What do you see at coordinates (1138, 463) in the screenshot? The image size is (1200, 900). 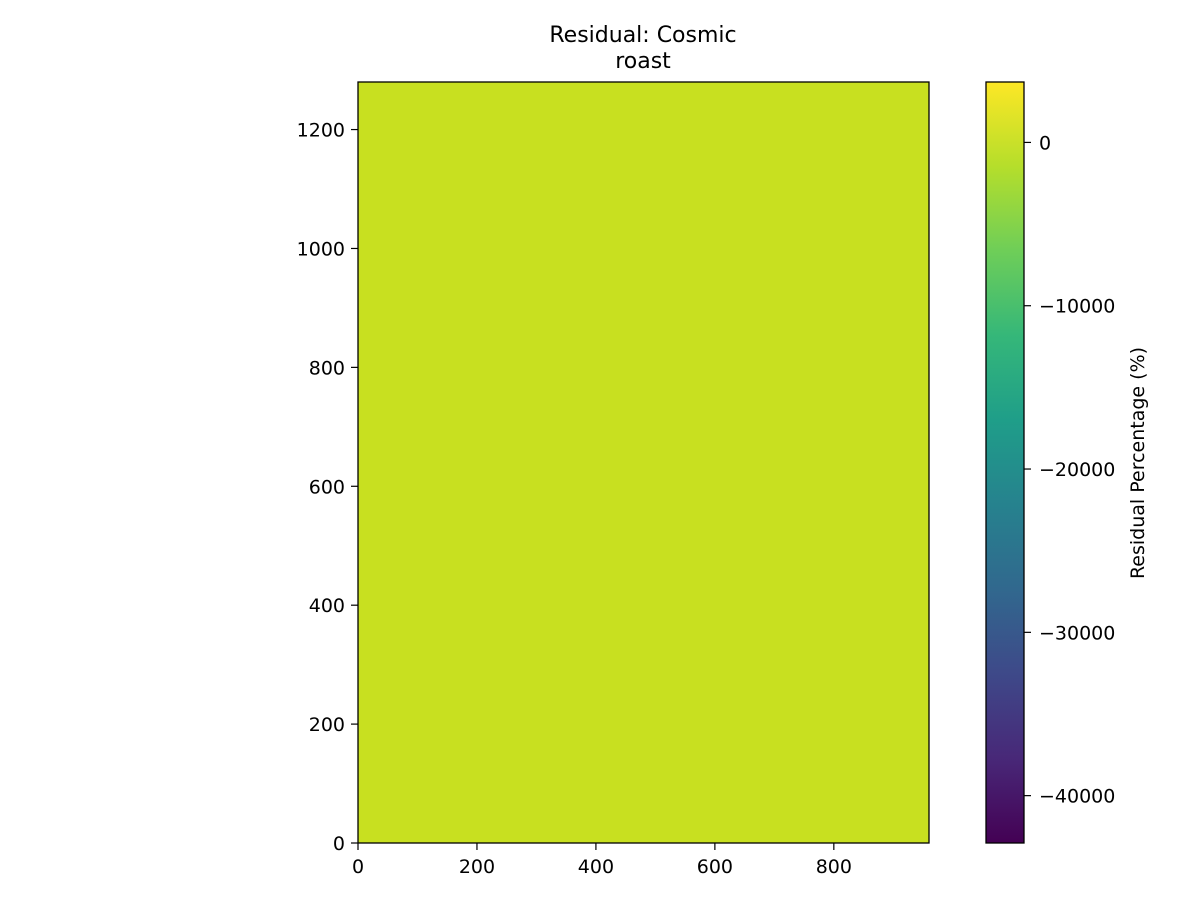 I see `colorbar-label: Residual Percentage (%)` at bounding box center [1138, 463].